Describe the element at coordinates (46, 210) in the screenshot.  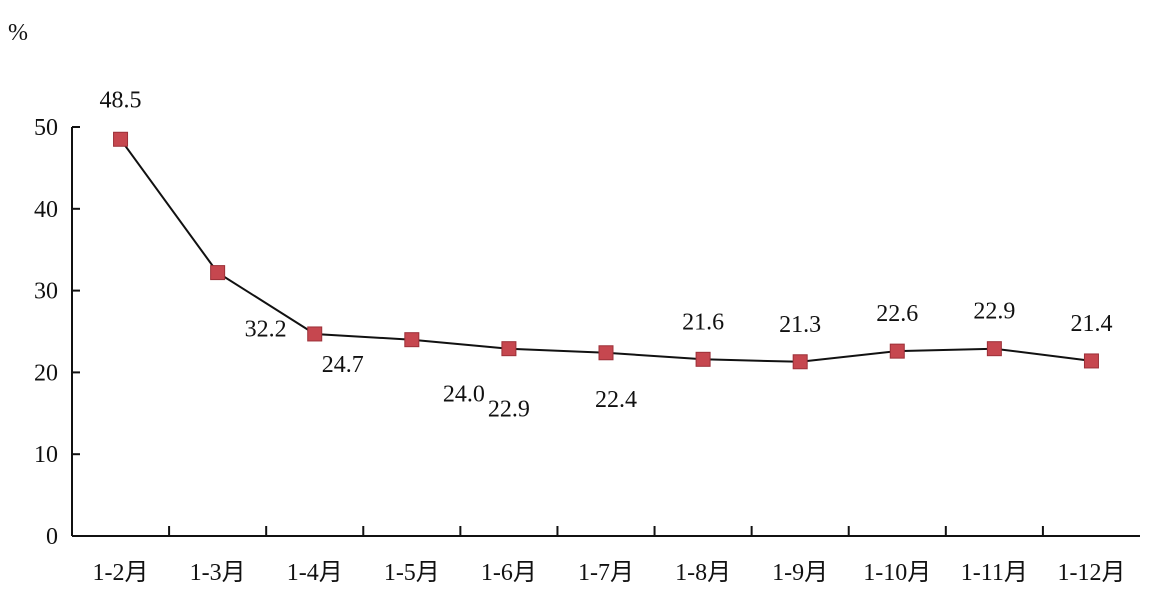
I see `y-tick-label: 40` at that location.